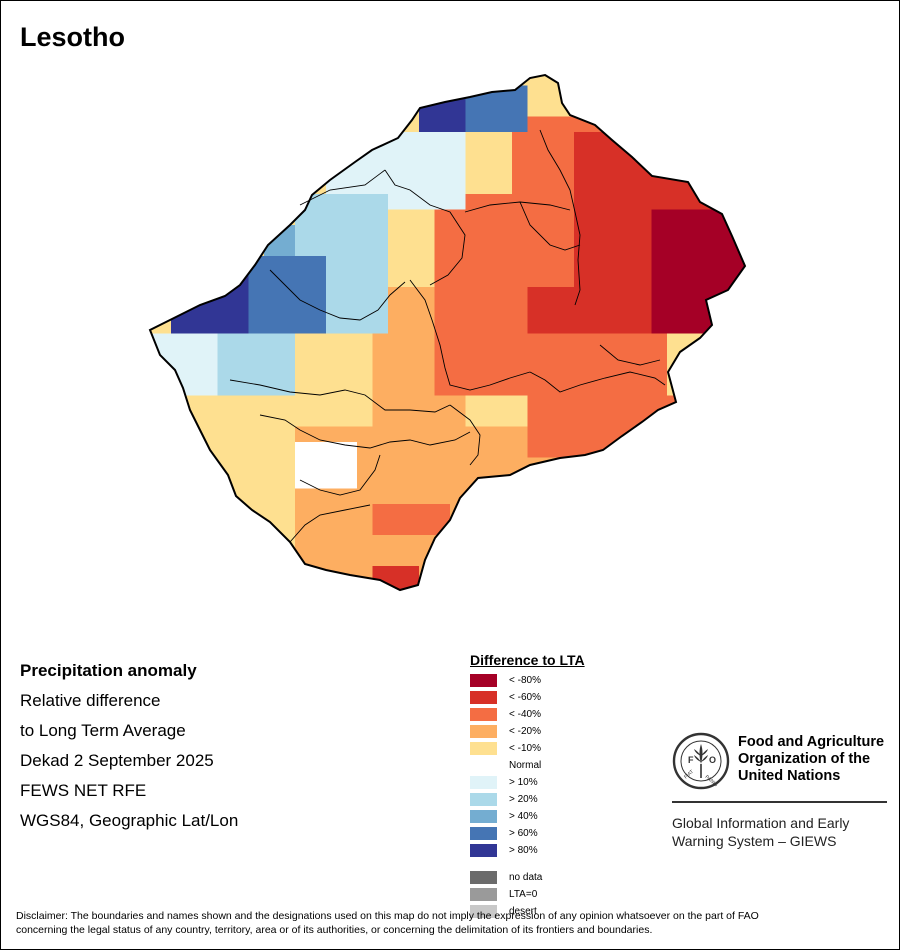 This screenshot has width=900, height=950. What do you see at coordinates (523, 782) in the screenshot?
I see `legend-class-label: > 10%` at bounding box center [523, 782].